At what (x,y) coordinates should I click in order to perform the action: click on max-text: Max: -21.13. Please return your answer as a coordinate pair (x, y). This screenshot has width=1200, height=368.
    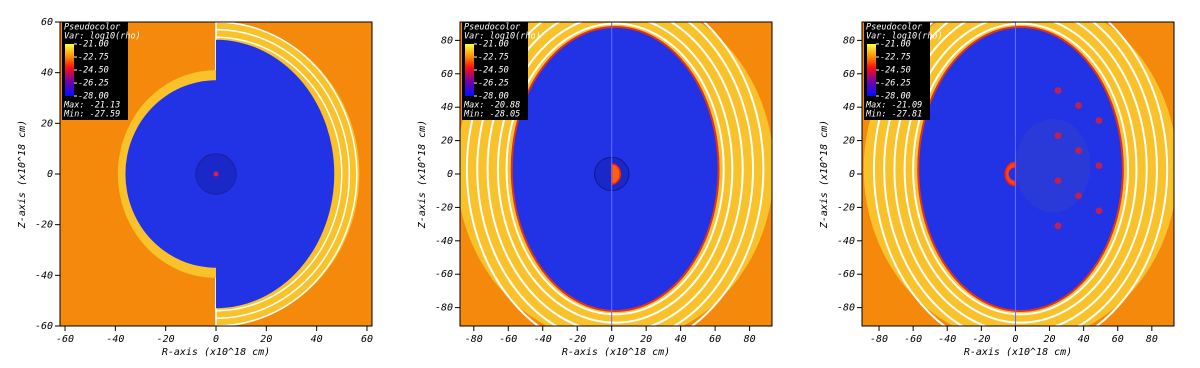
    Looking at the image, I should click on (91, 106).